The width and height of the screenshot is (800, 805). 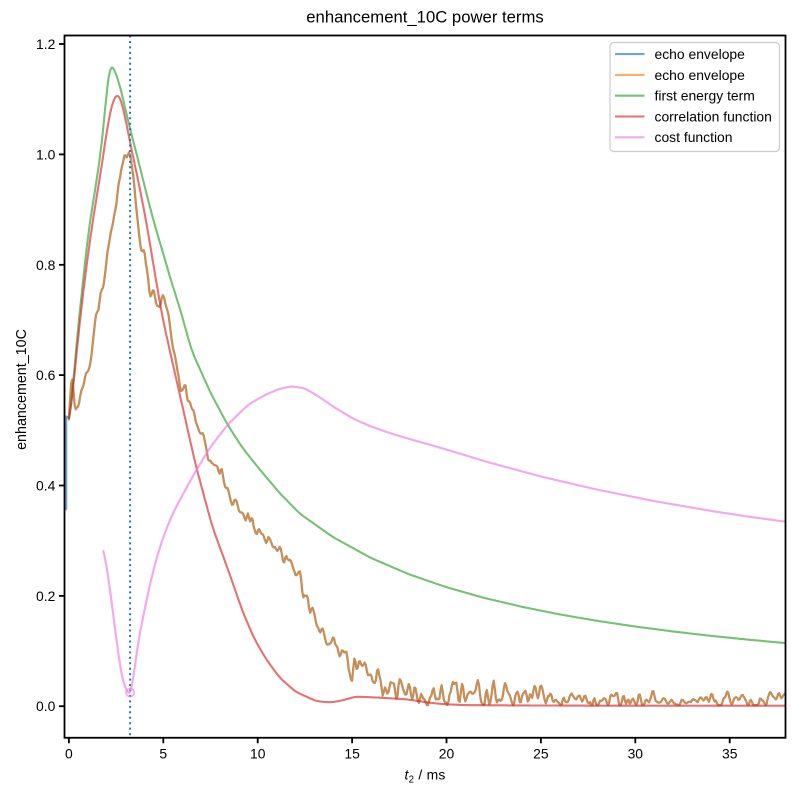 I want to click on svg-text: first energy term, so click(x=705, y=96).